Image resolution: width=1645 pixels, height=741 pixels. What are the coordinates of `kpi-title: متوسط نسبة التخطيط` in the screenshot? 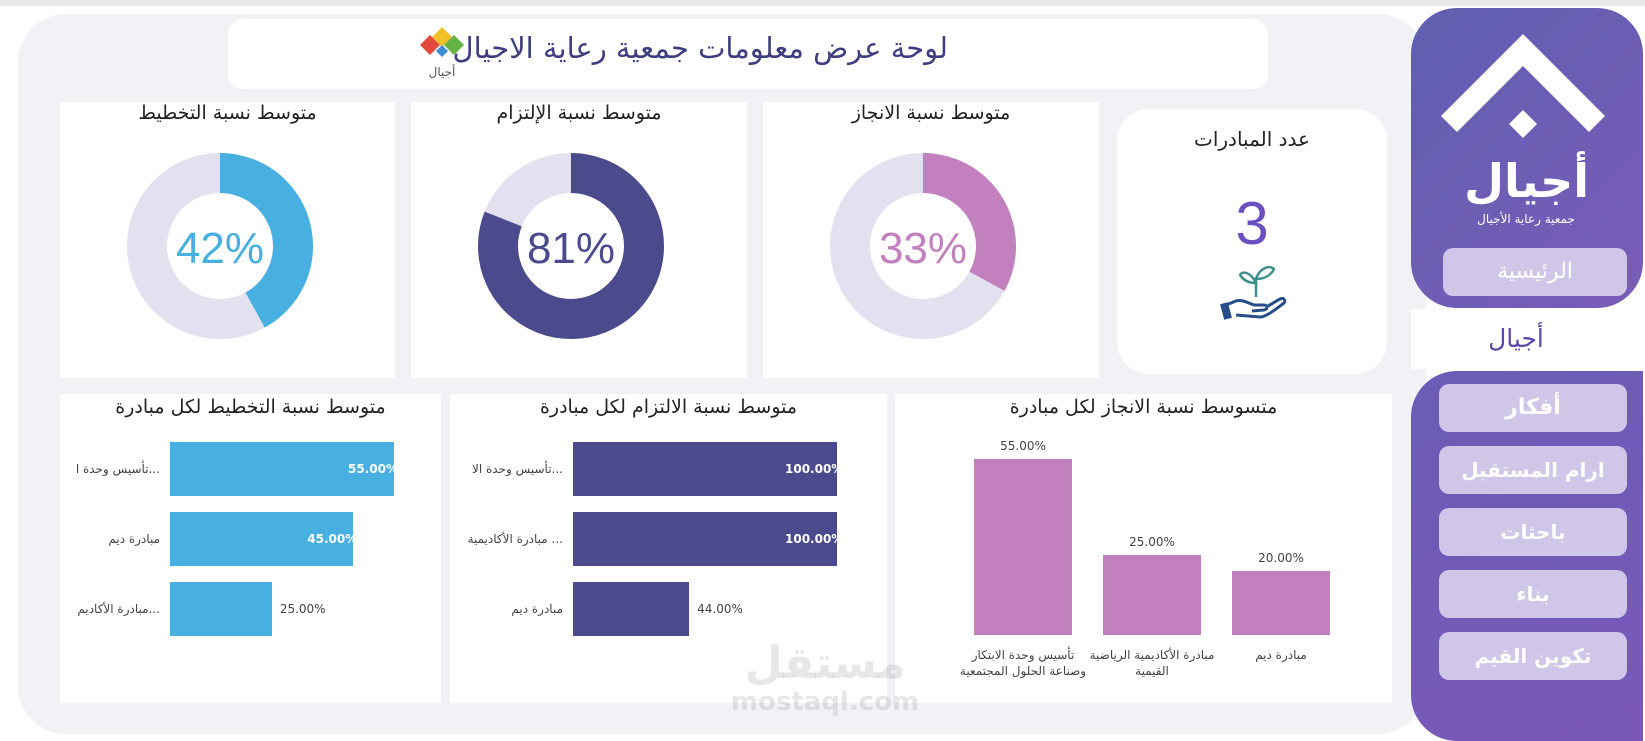 It's located at (227, 113).